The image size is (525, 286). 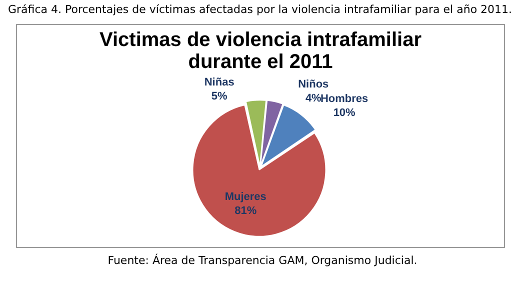 I want to click on data-label: 10%, so click(x=344, y=113).